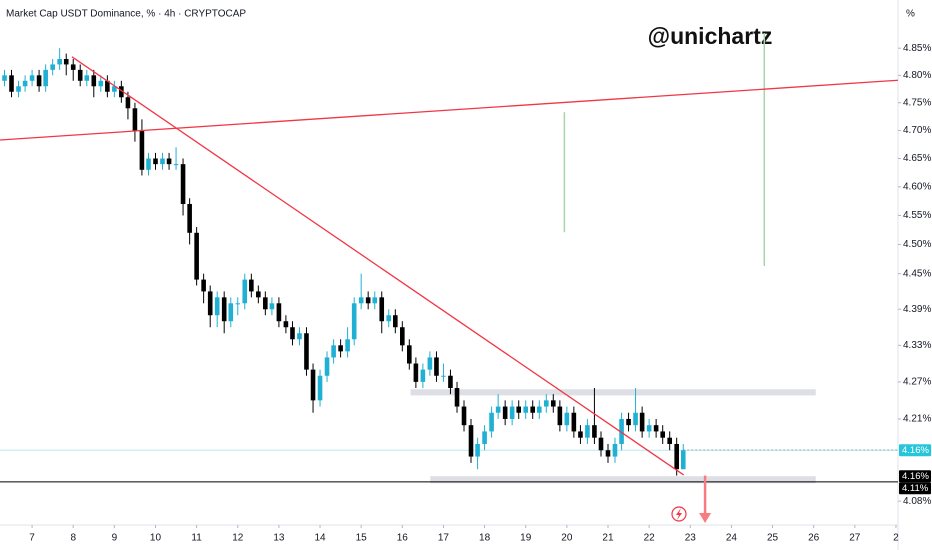 The width and height of the screenshot is (932, 550). I want to click on alert-icon, so click(679, 514).